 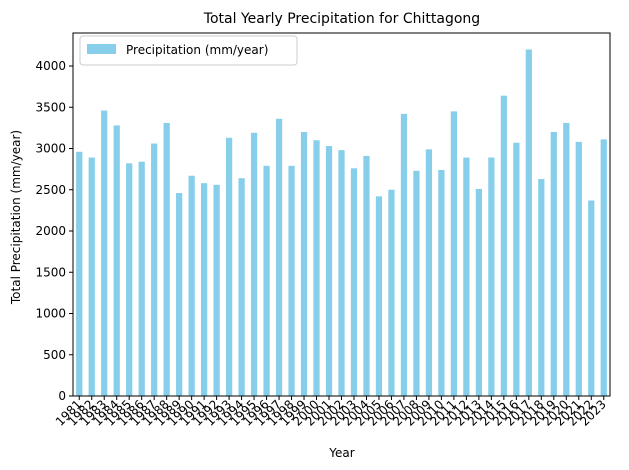 I want to click on y-tick-label: 2500, so click(x=50, y=190).